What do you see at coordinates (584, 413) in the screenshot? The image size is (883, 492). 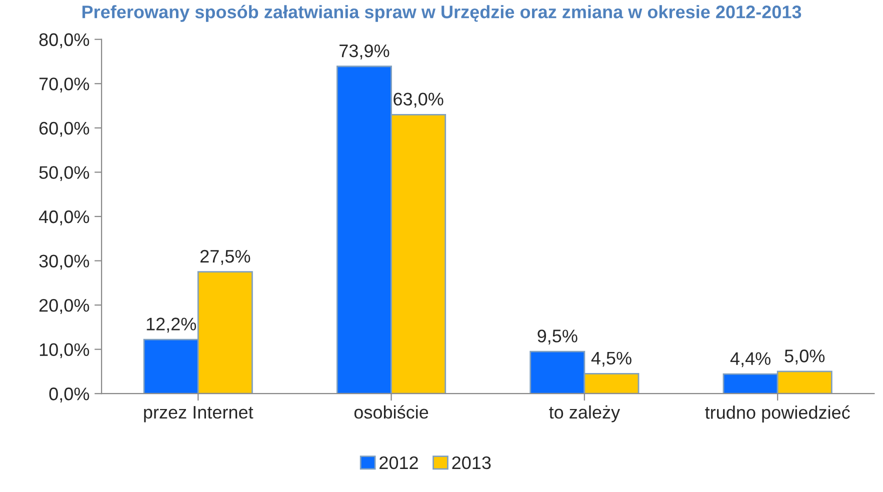 I see `x-tick-label: to zależy` at bounding box center [584, 413].